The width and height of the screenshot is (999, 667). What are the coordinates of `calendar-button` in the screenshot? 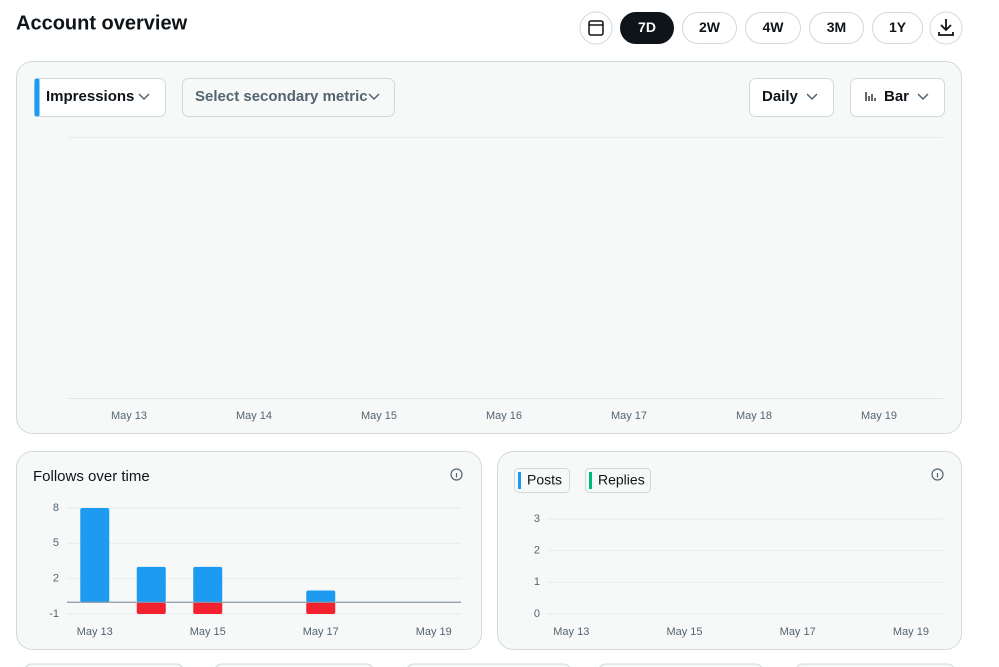 It's located at (596, 28).